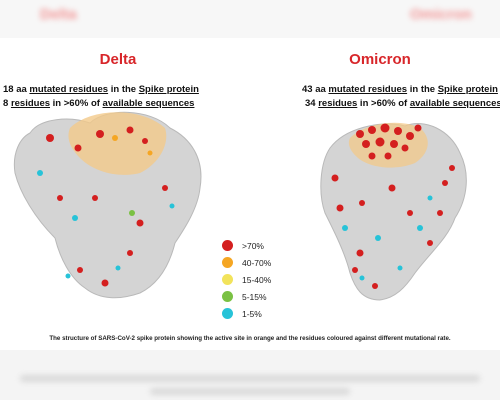 The image size is (500, 400). Describe the element at coordinates (227, 296) in the screenshot. I see `legend-dot-green` at that location.